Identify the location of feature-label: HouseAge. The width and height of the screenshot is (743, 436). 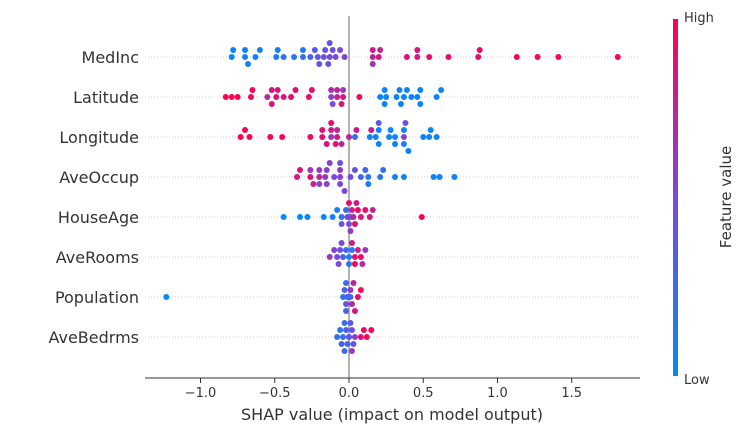
(98, 217).